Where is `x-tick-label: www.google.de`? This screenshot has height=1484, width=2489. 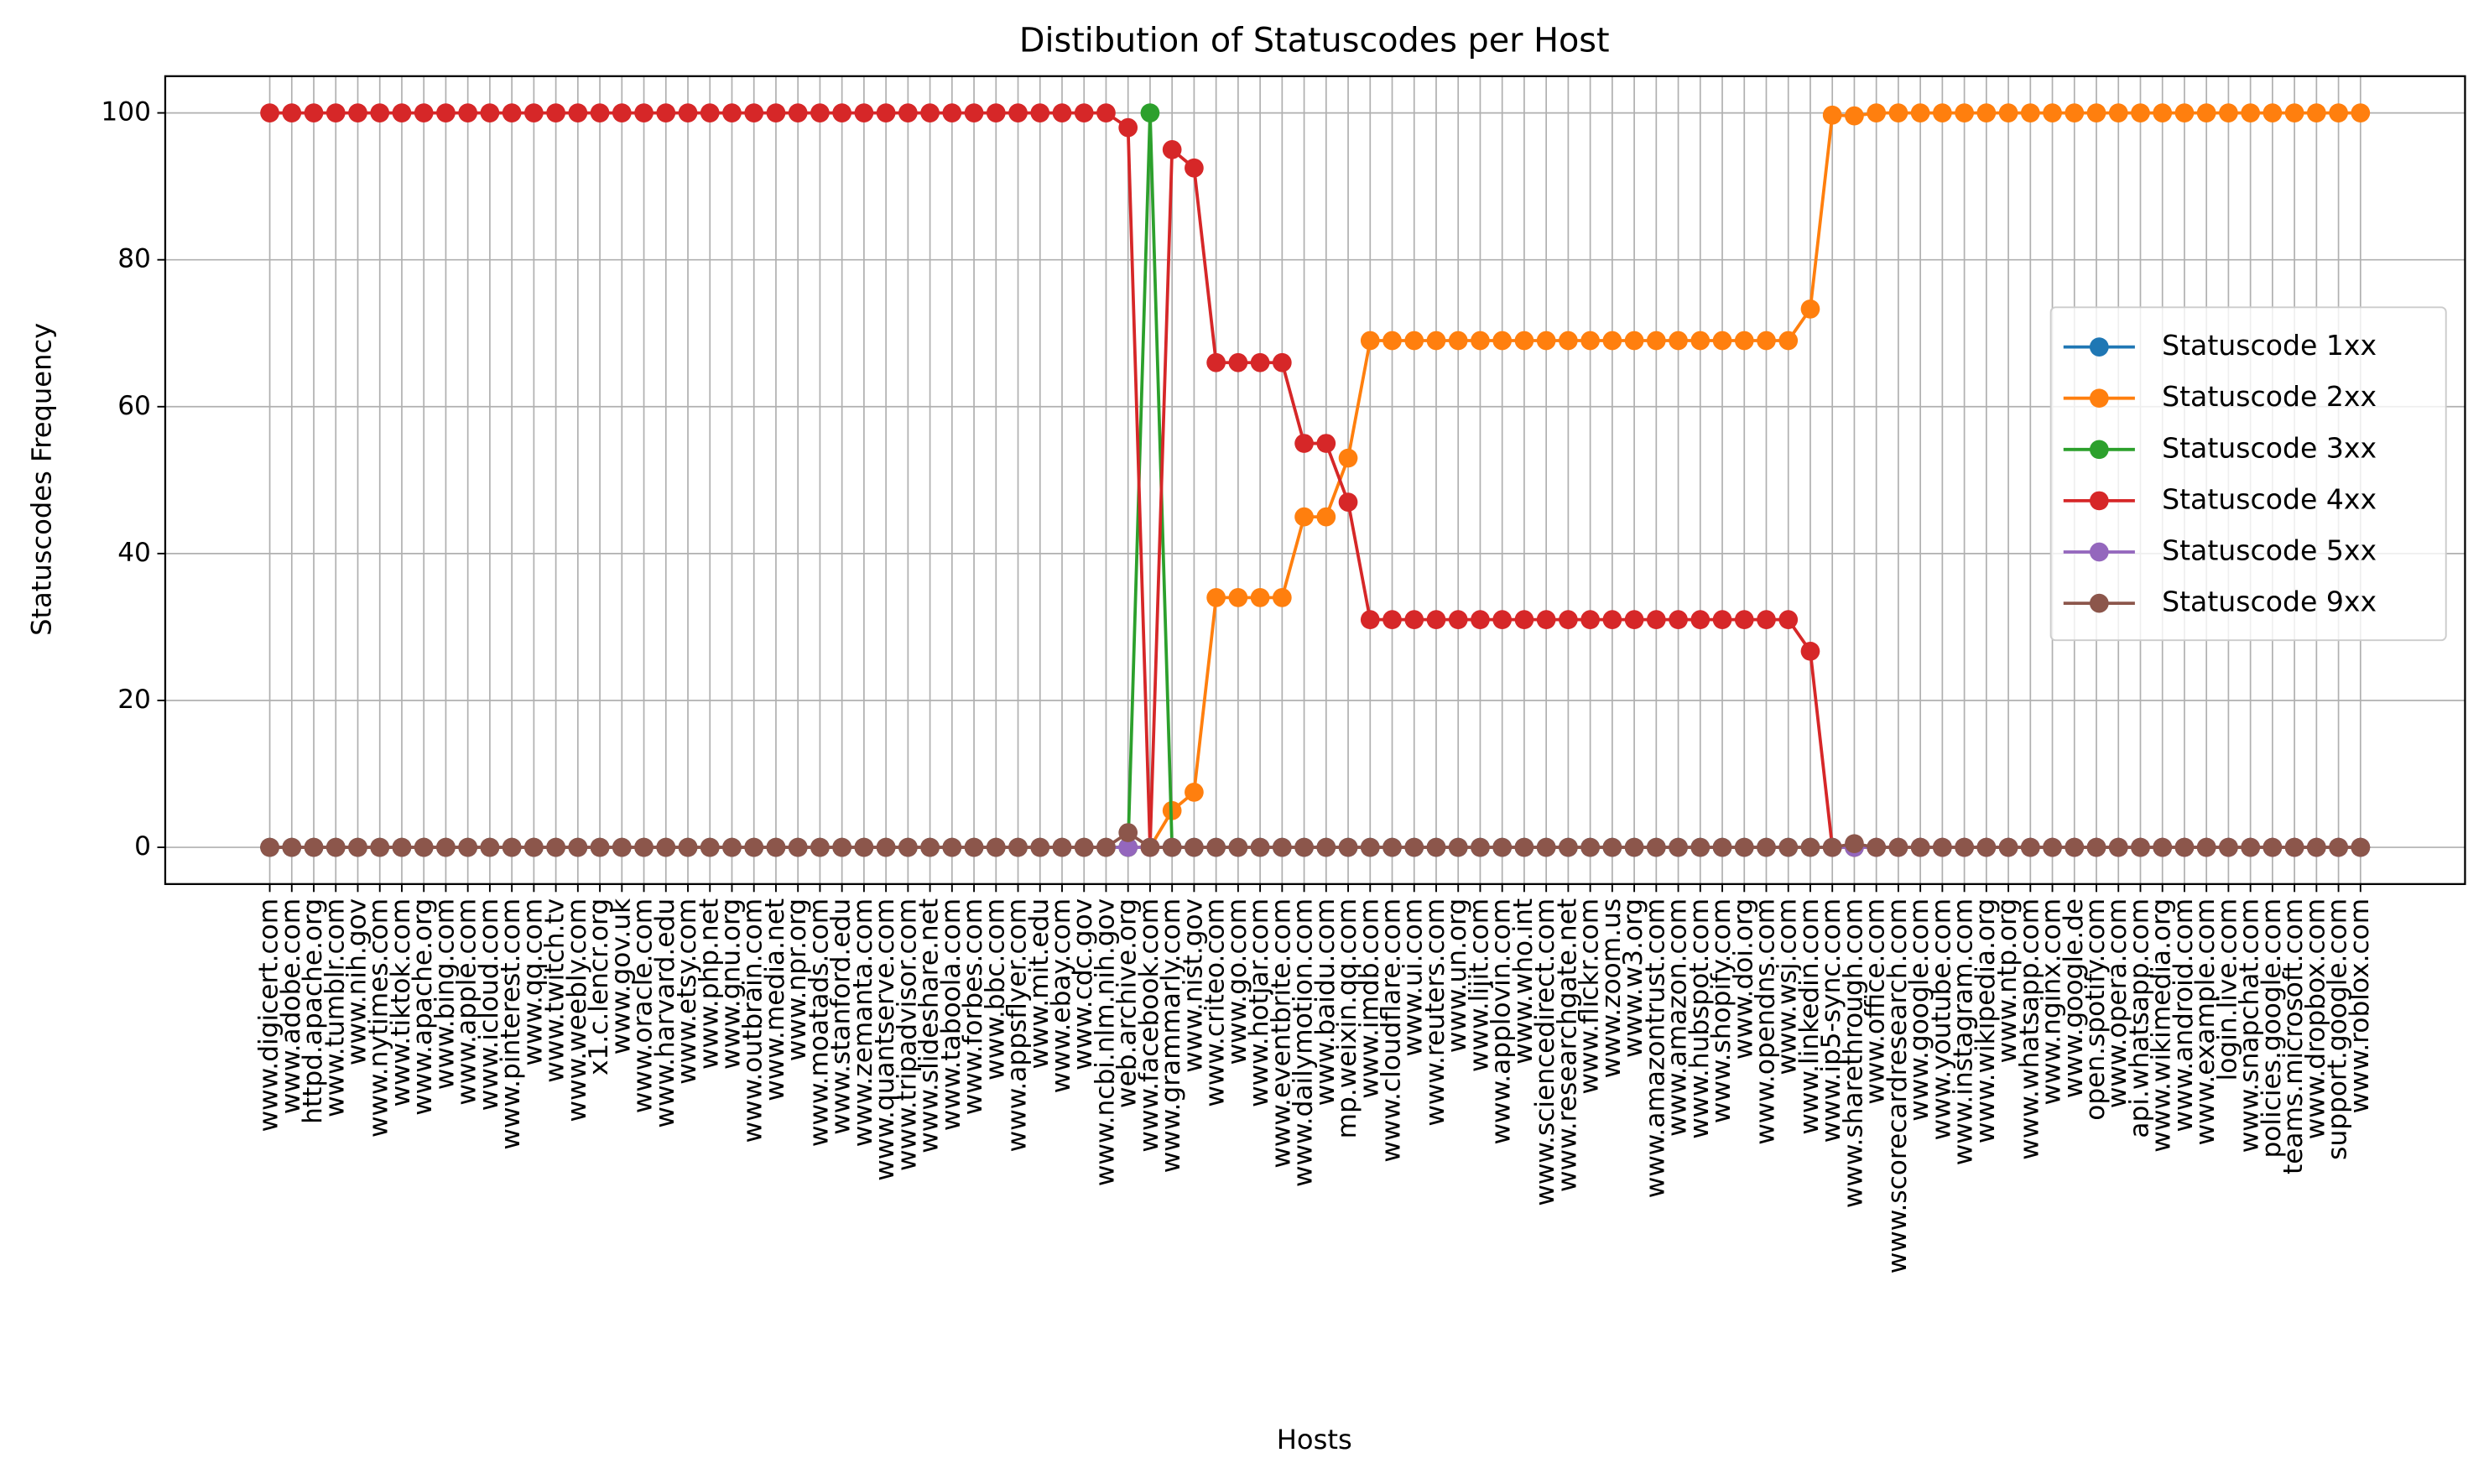
x-tick-label: www.google.de is located at coordinates (2074, 998).